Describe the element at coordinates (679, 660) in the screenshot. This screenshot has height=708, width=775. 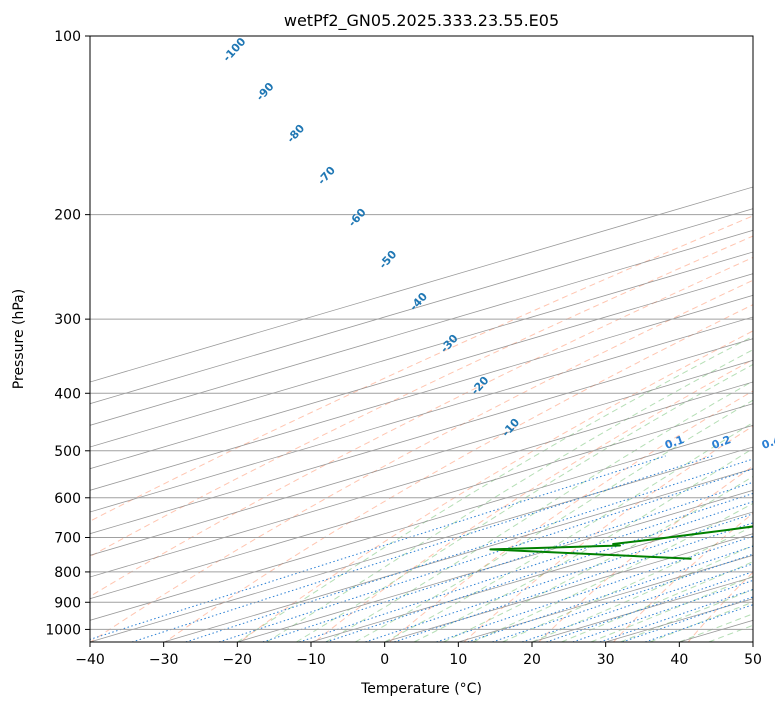
I see `x-tick-label: 40` at that location.